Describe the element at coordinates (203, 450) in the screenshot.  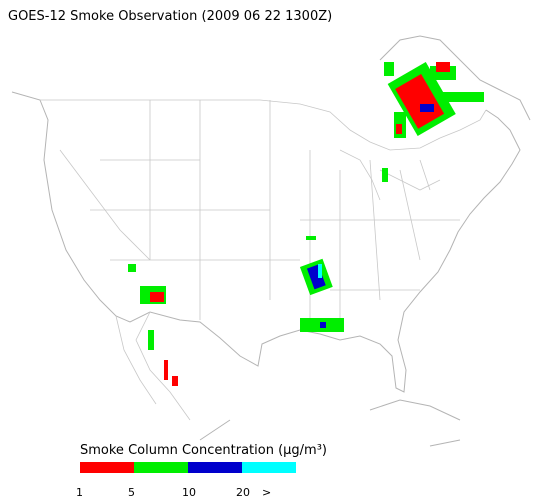
I see `legend-title: Smoke Column Concentration (μg/m³)` at that location.